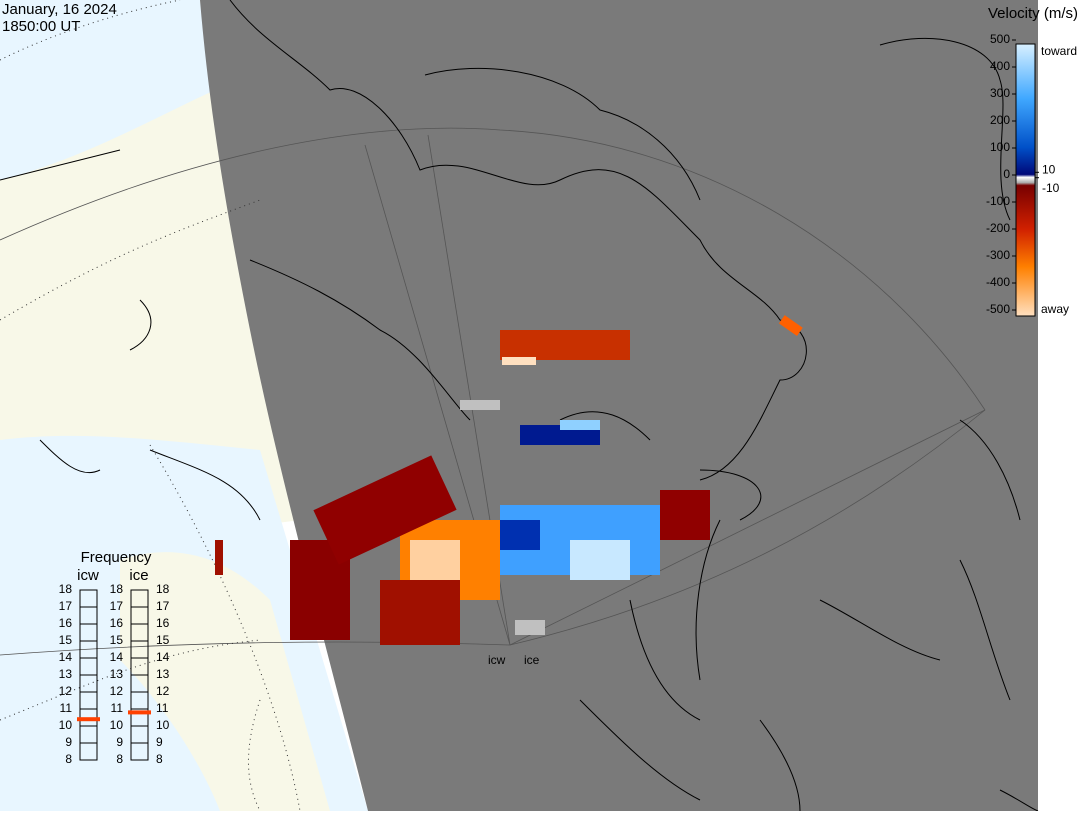 Image resolution: width=1083 pixels, height=816 pixels. Describe the element at coordinates (1000, 66) in the screenshot. I see `colorbar-tick-label: 400` at that location.